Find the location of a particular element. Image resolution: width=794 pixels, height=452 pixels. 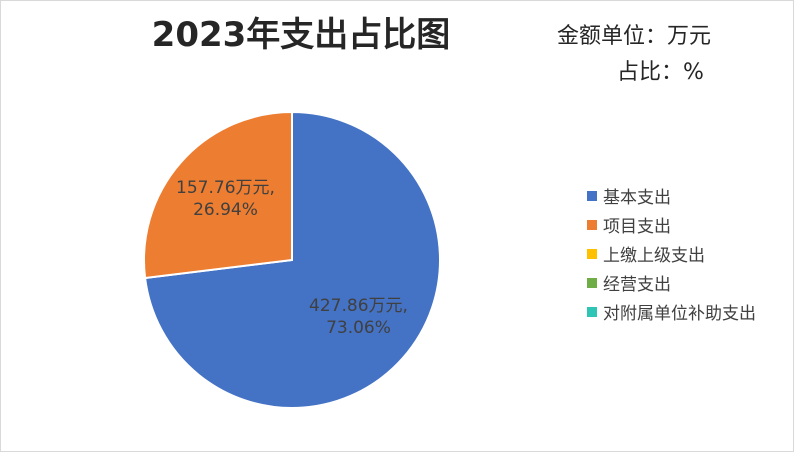

legend-label: 对附属单位补助支出 is located at coordinates (679, 314).